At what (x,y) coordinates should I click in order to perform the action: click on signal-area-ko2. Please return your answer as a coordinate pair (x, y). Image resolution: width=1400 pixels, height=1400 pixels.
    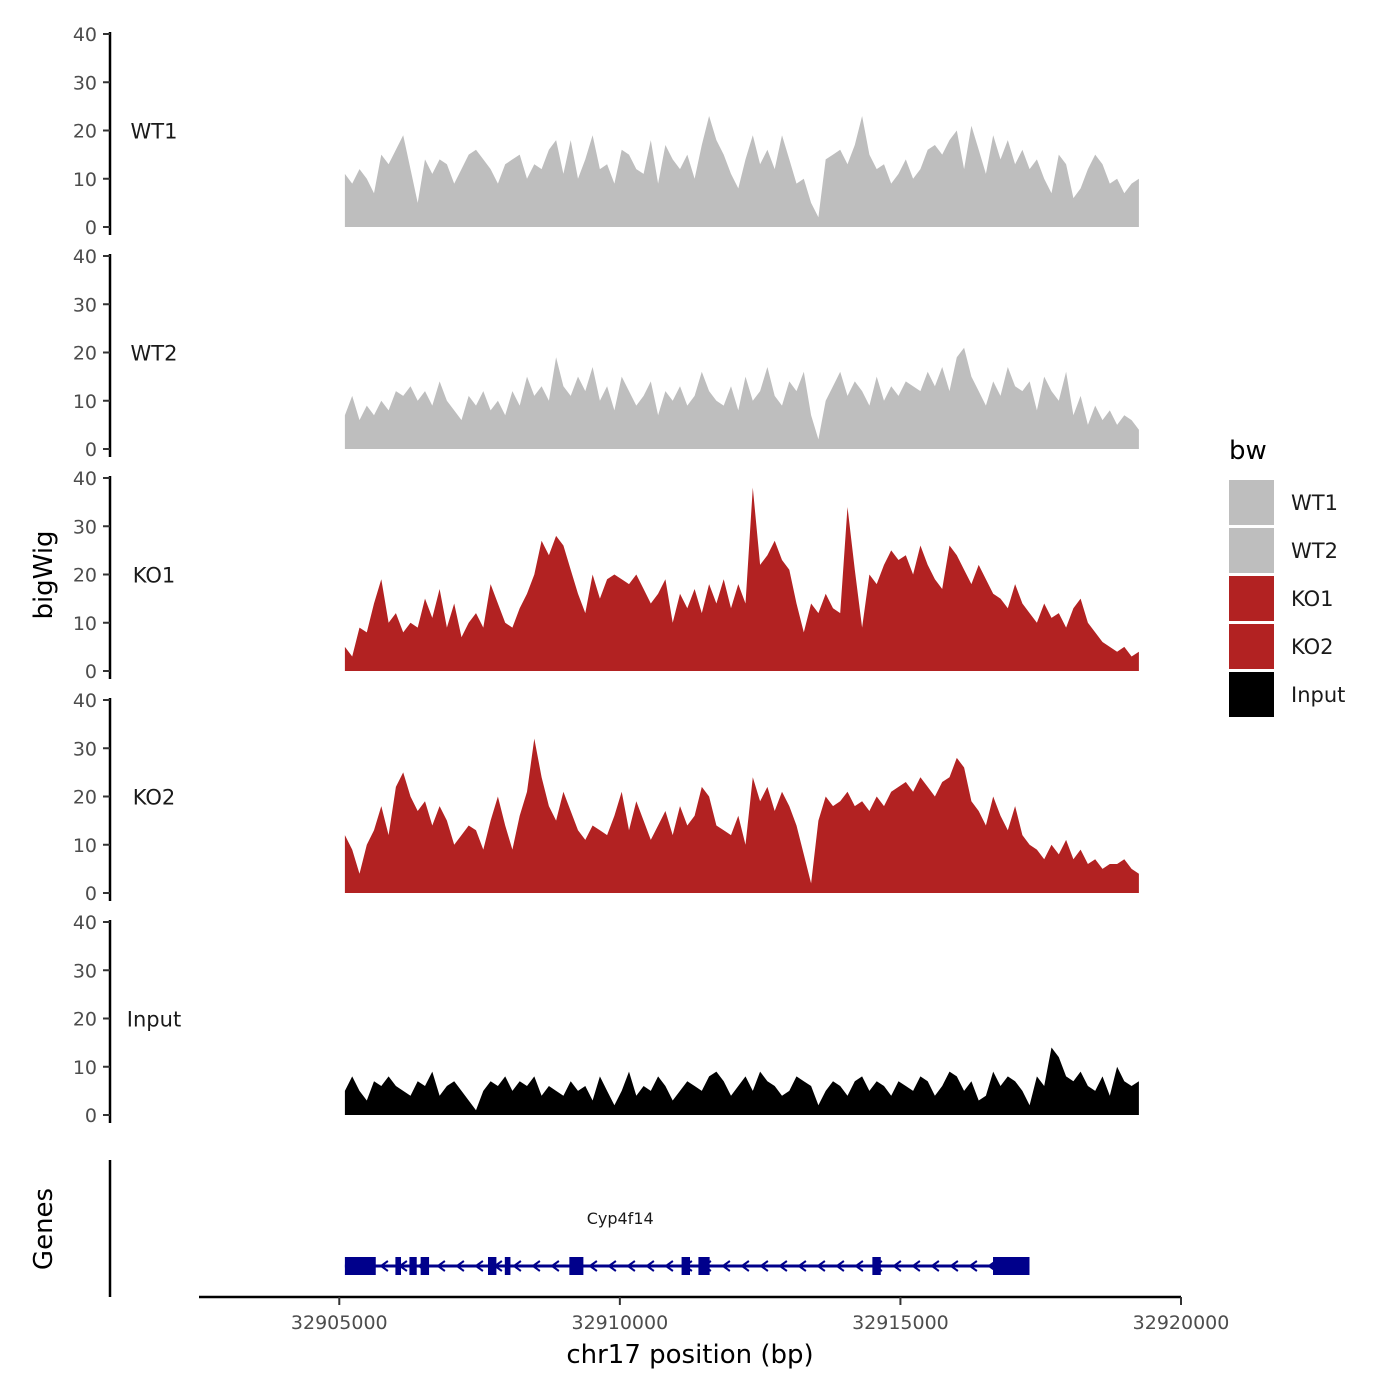
    Looking at the image, I should click on (741, 815).